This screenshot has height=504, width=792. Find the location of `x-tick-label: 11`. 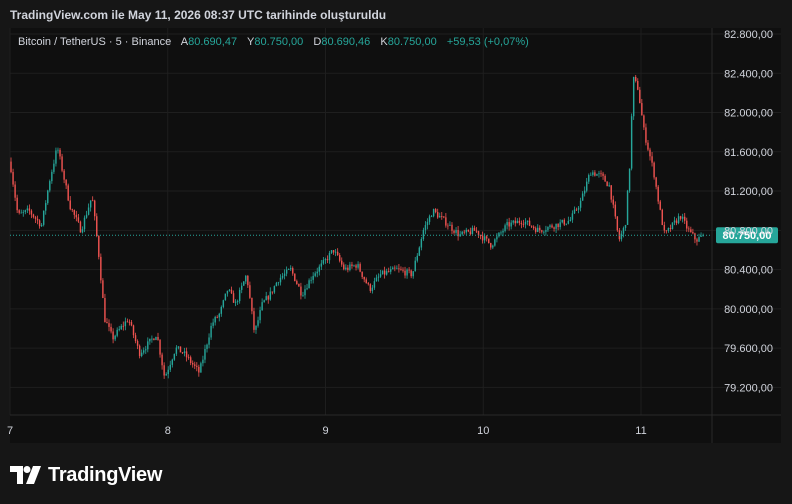

x-tick-label: 11 is located at coordinates (640, 431).